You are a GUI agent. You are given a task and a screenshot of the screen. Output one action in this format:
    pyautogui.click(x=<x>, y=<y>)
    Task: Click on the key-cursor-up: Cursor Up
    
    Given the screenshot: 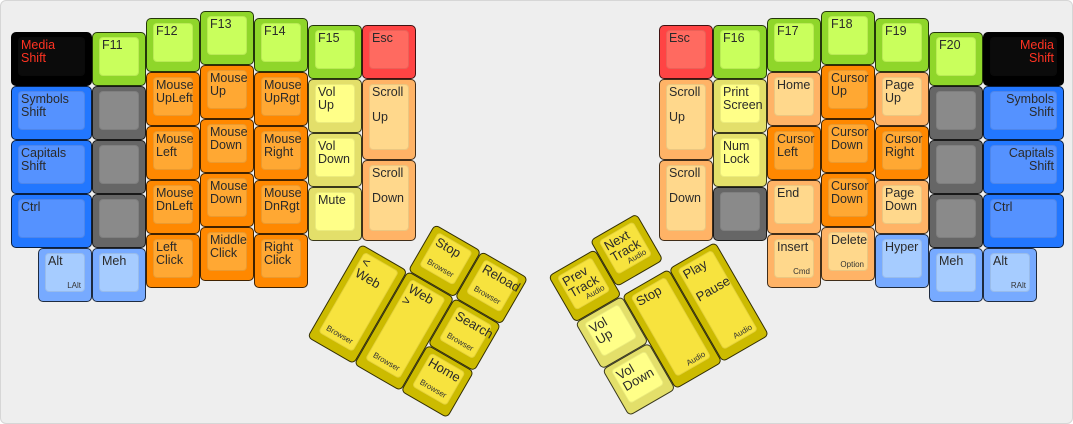 What is the action you would take?
    pyautogui.click(x=848, y=92)
    